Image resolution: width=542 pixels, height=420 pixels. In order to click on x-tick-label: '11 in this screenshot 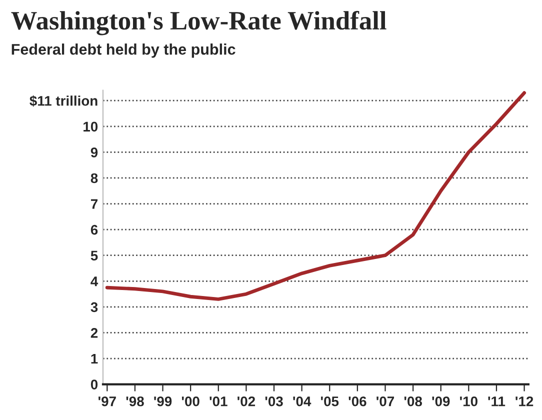, I will do `click(497, 401)`.